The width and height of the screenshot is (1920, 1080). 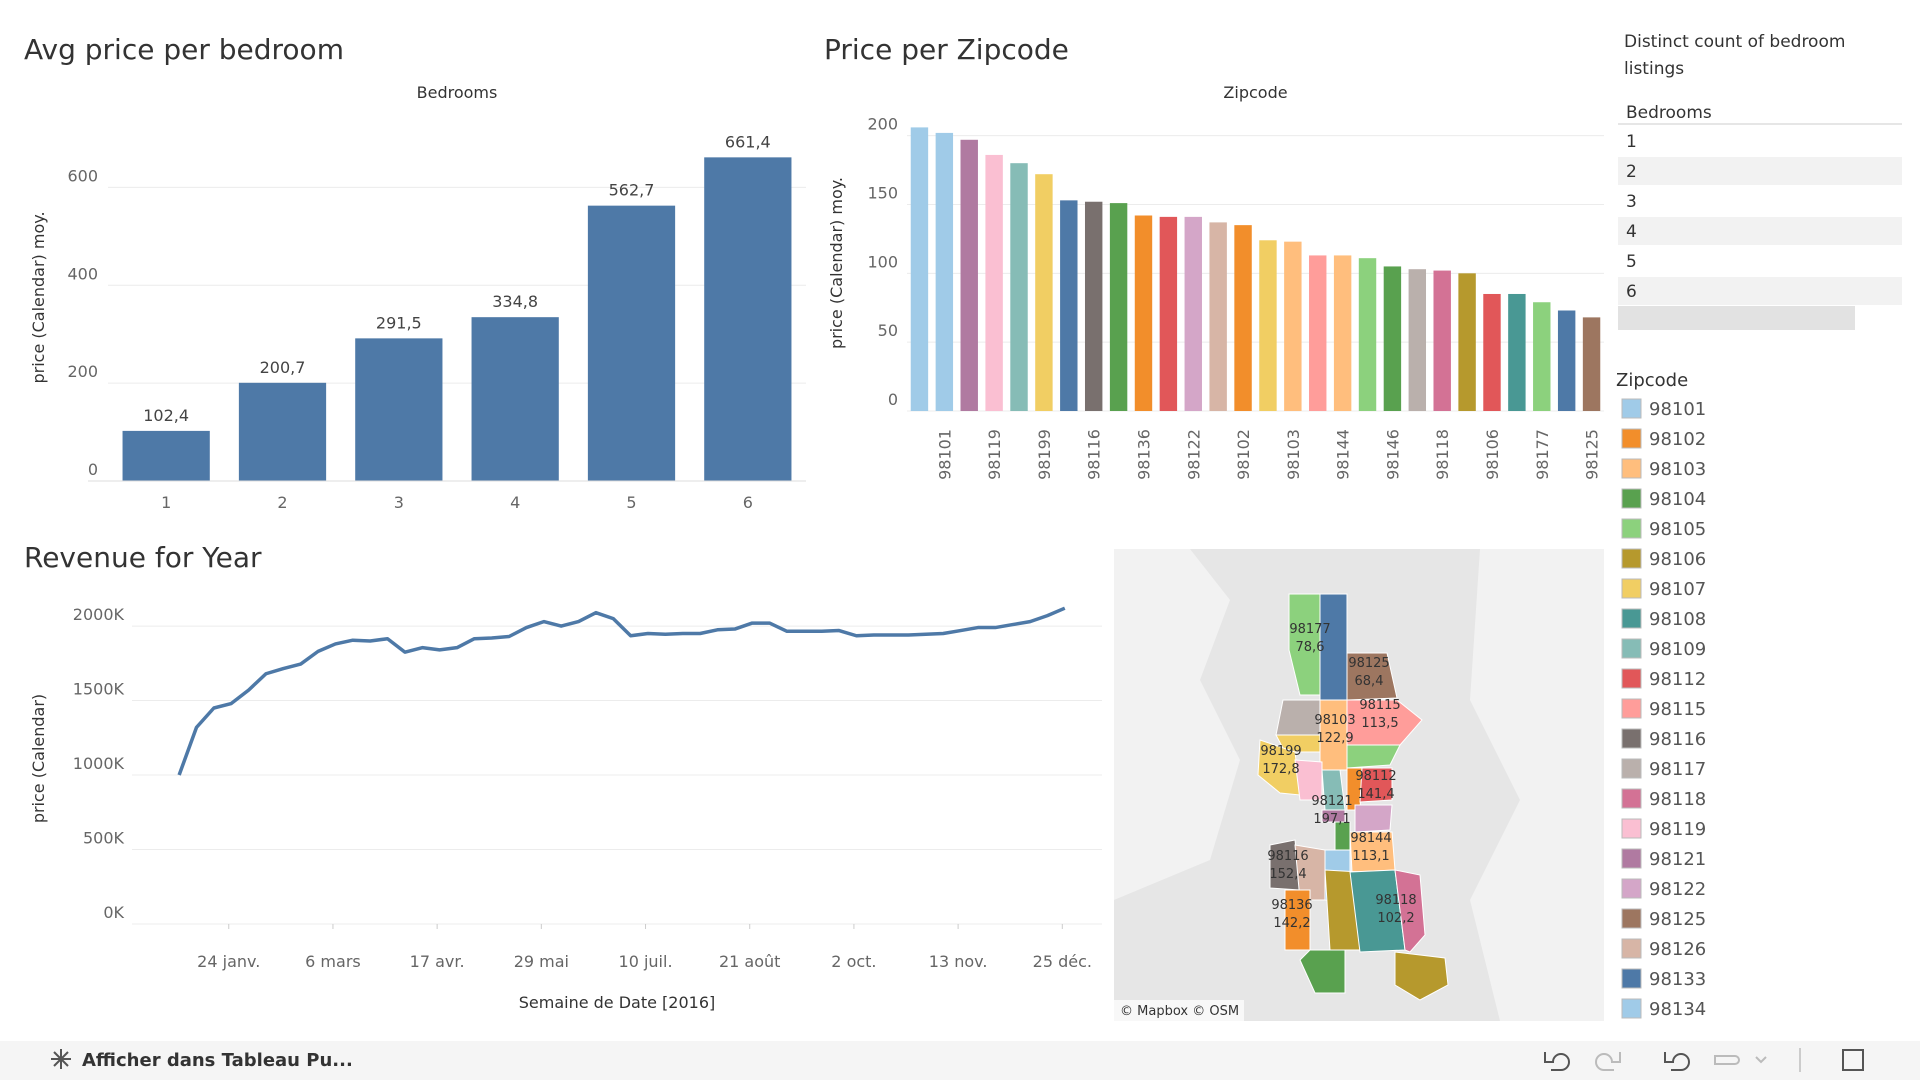 What do you see at coordinates (1677, 649) in the screenshot?
I see `legend-label: 98109` at bounding box center [1677, 649].